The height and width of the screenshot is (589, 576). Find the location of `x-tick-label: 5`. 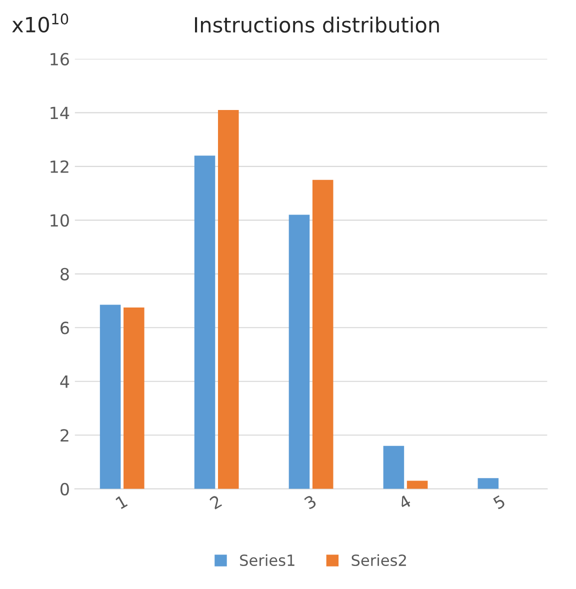

x-tick-label: 5 is located at coordinates (499, 502).